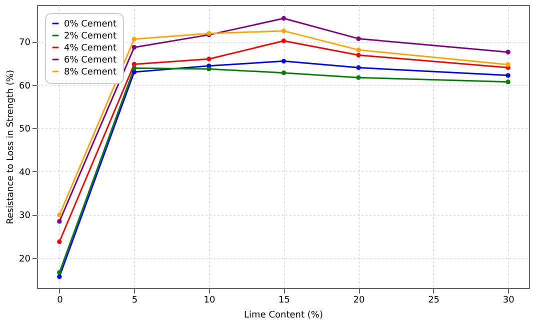 This screenshot has height=326, width=550. I want to click on y-axis-title: Resistance to Loss in Strength (%), so click(11, 147).